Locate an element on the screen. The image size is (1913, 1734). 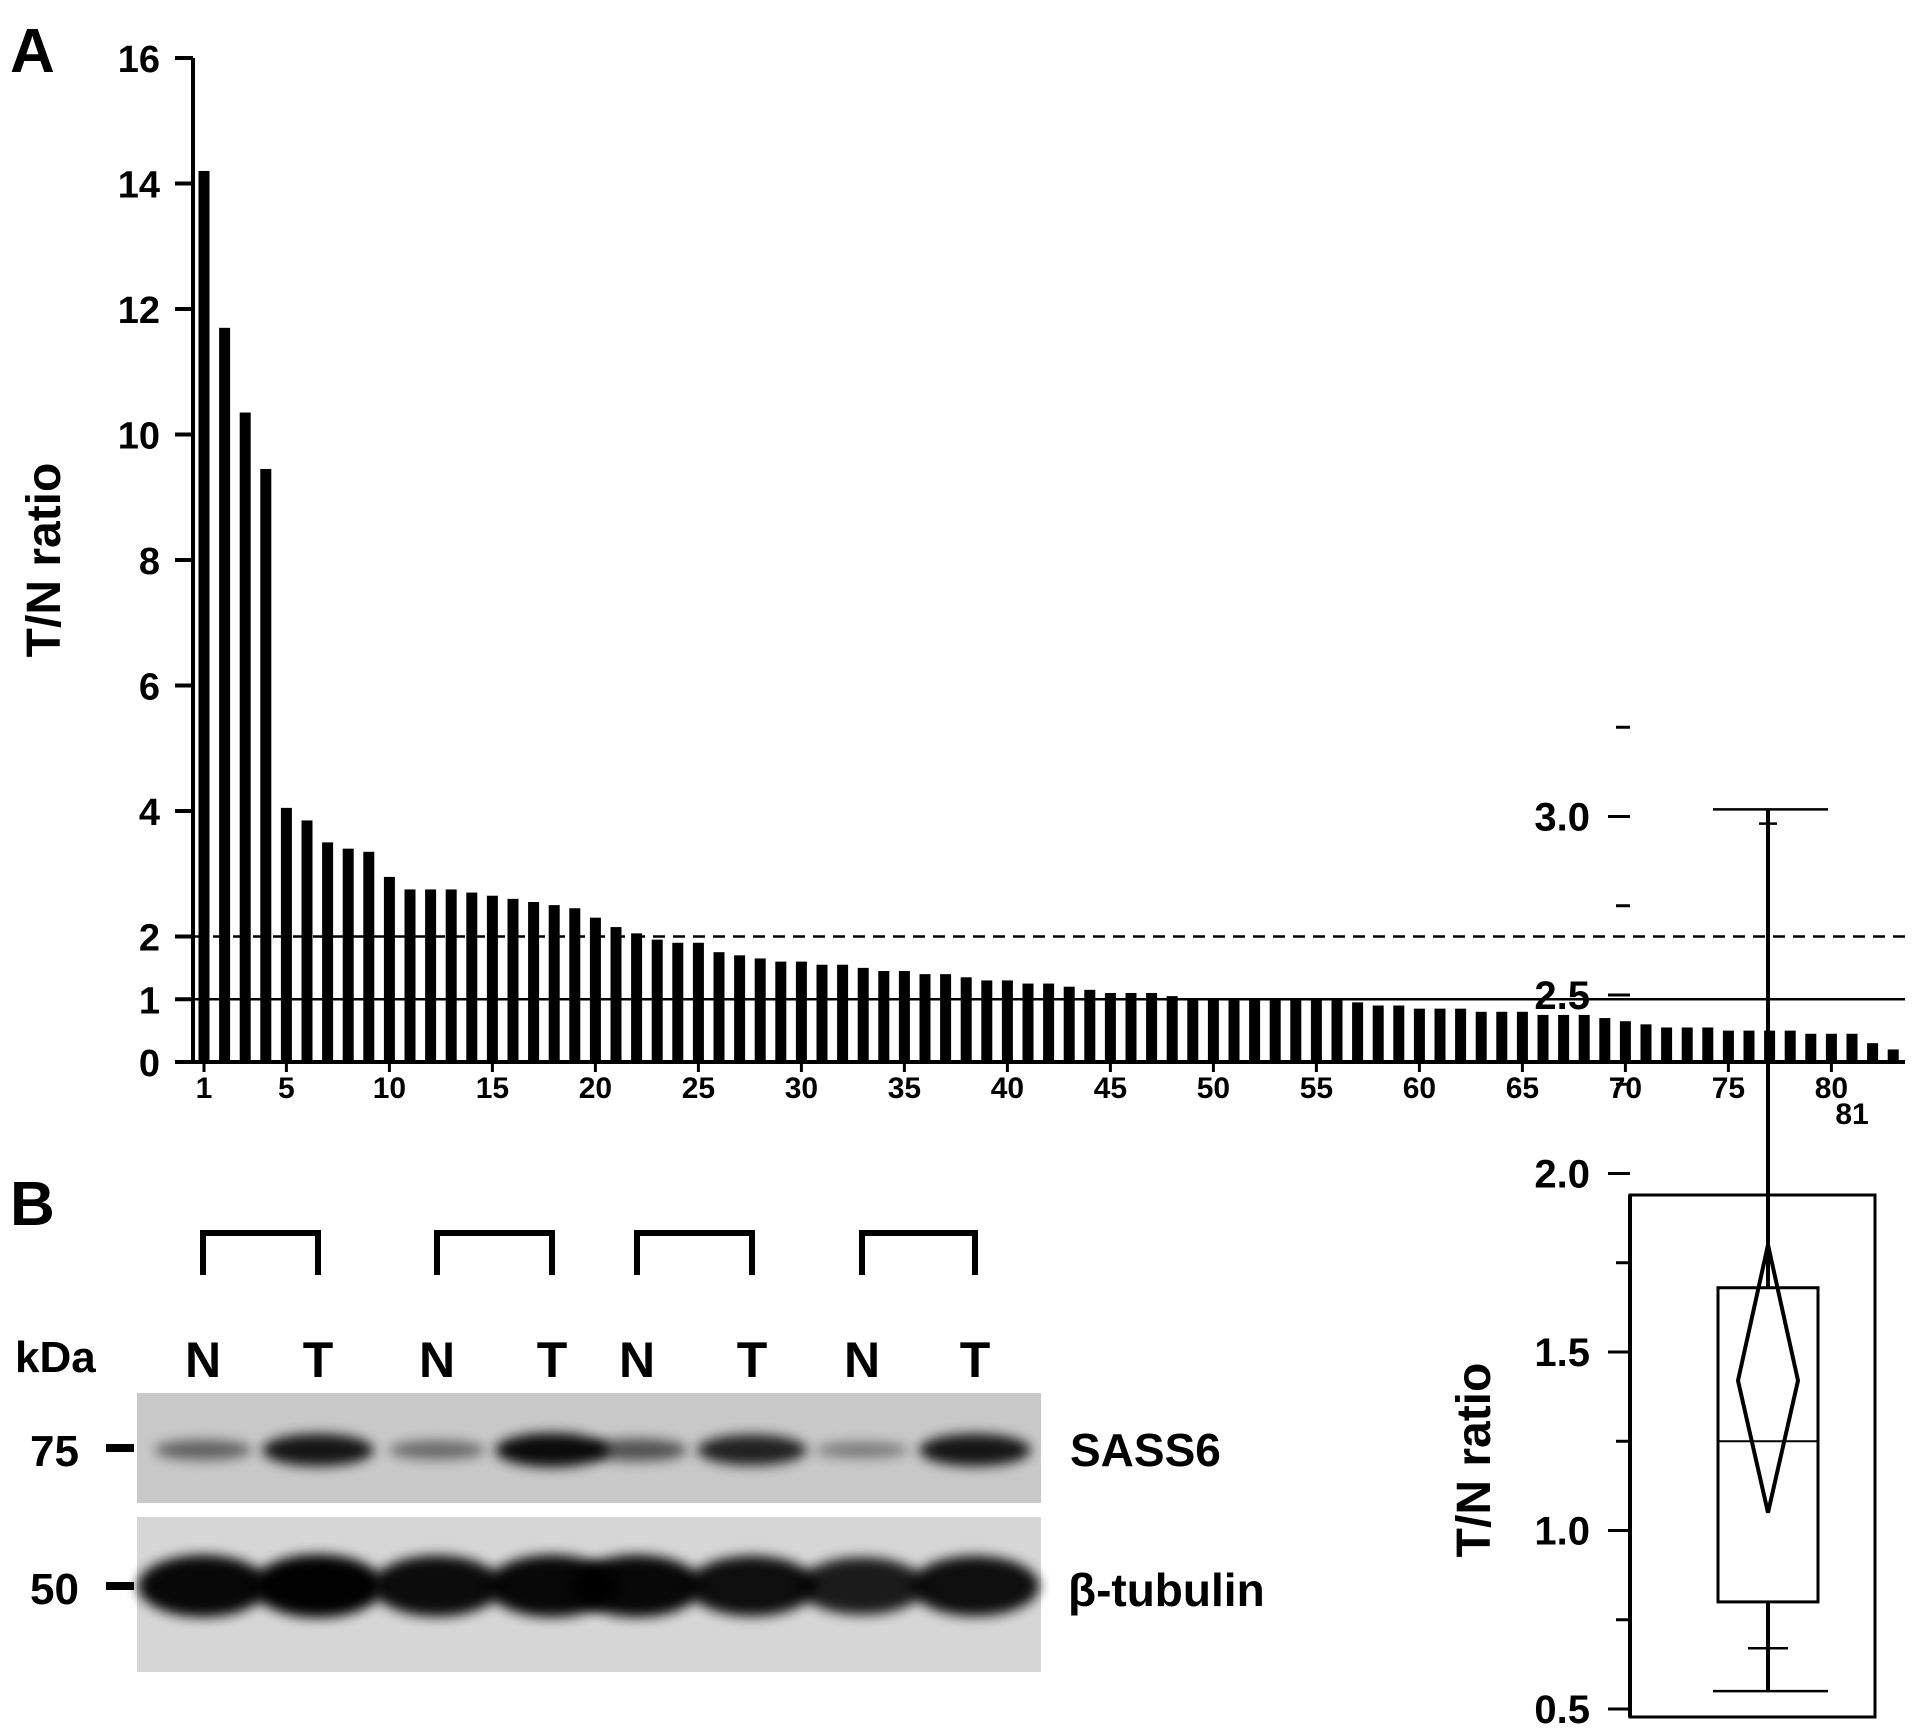
sass6-band-label: SASS6 is located at coordinates (1145, 1450).